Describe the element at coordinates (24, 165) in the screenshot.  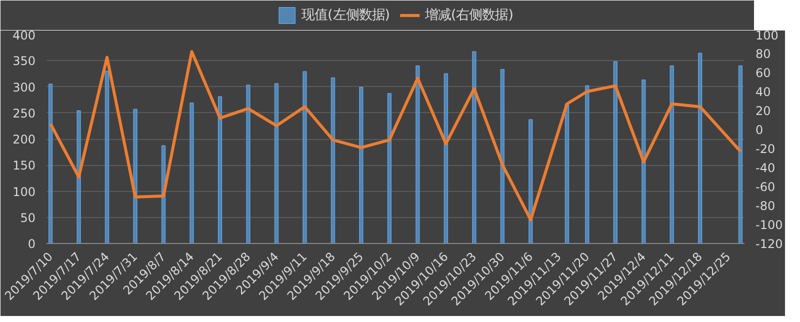
I see `y-tick-label: 150` at that location.